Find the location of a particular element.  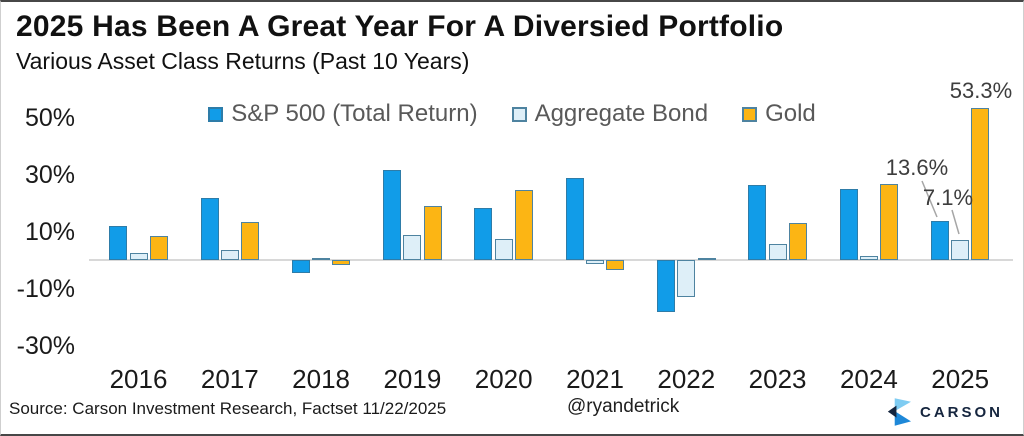

bar-aggregate-bond-2022 is located at coordinates (686, 279).